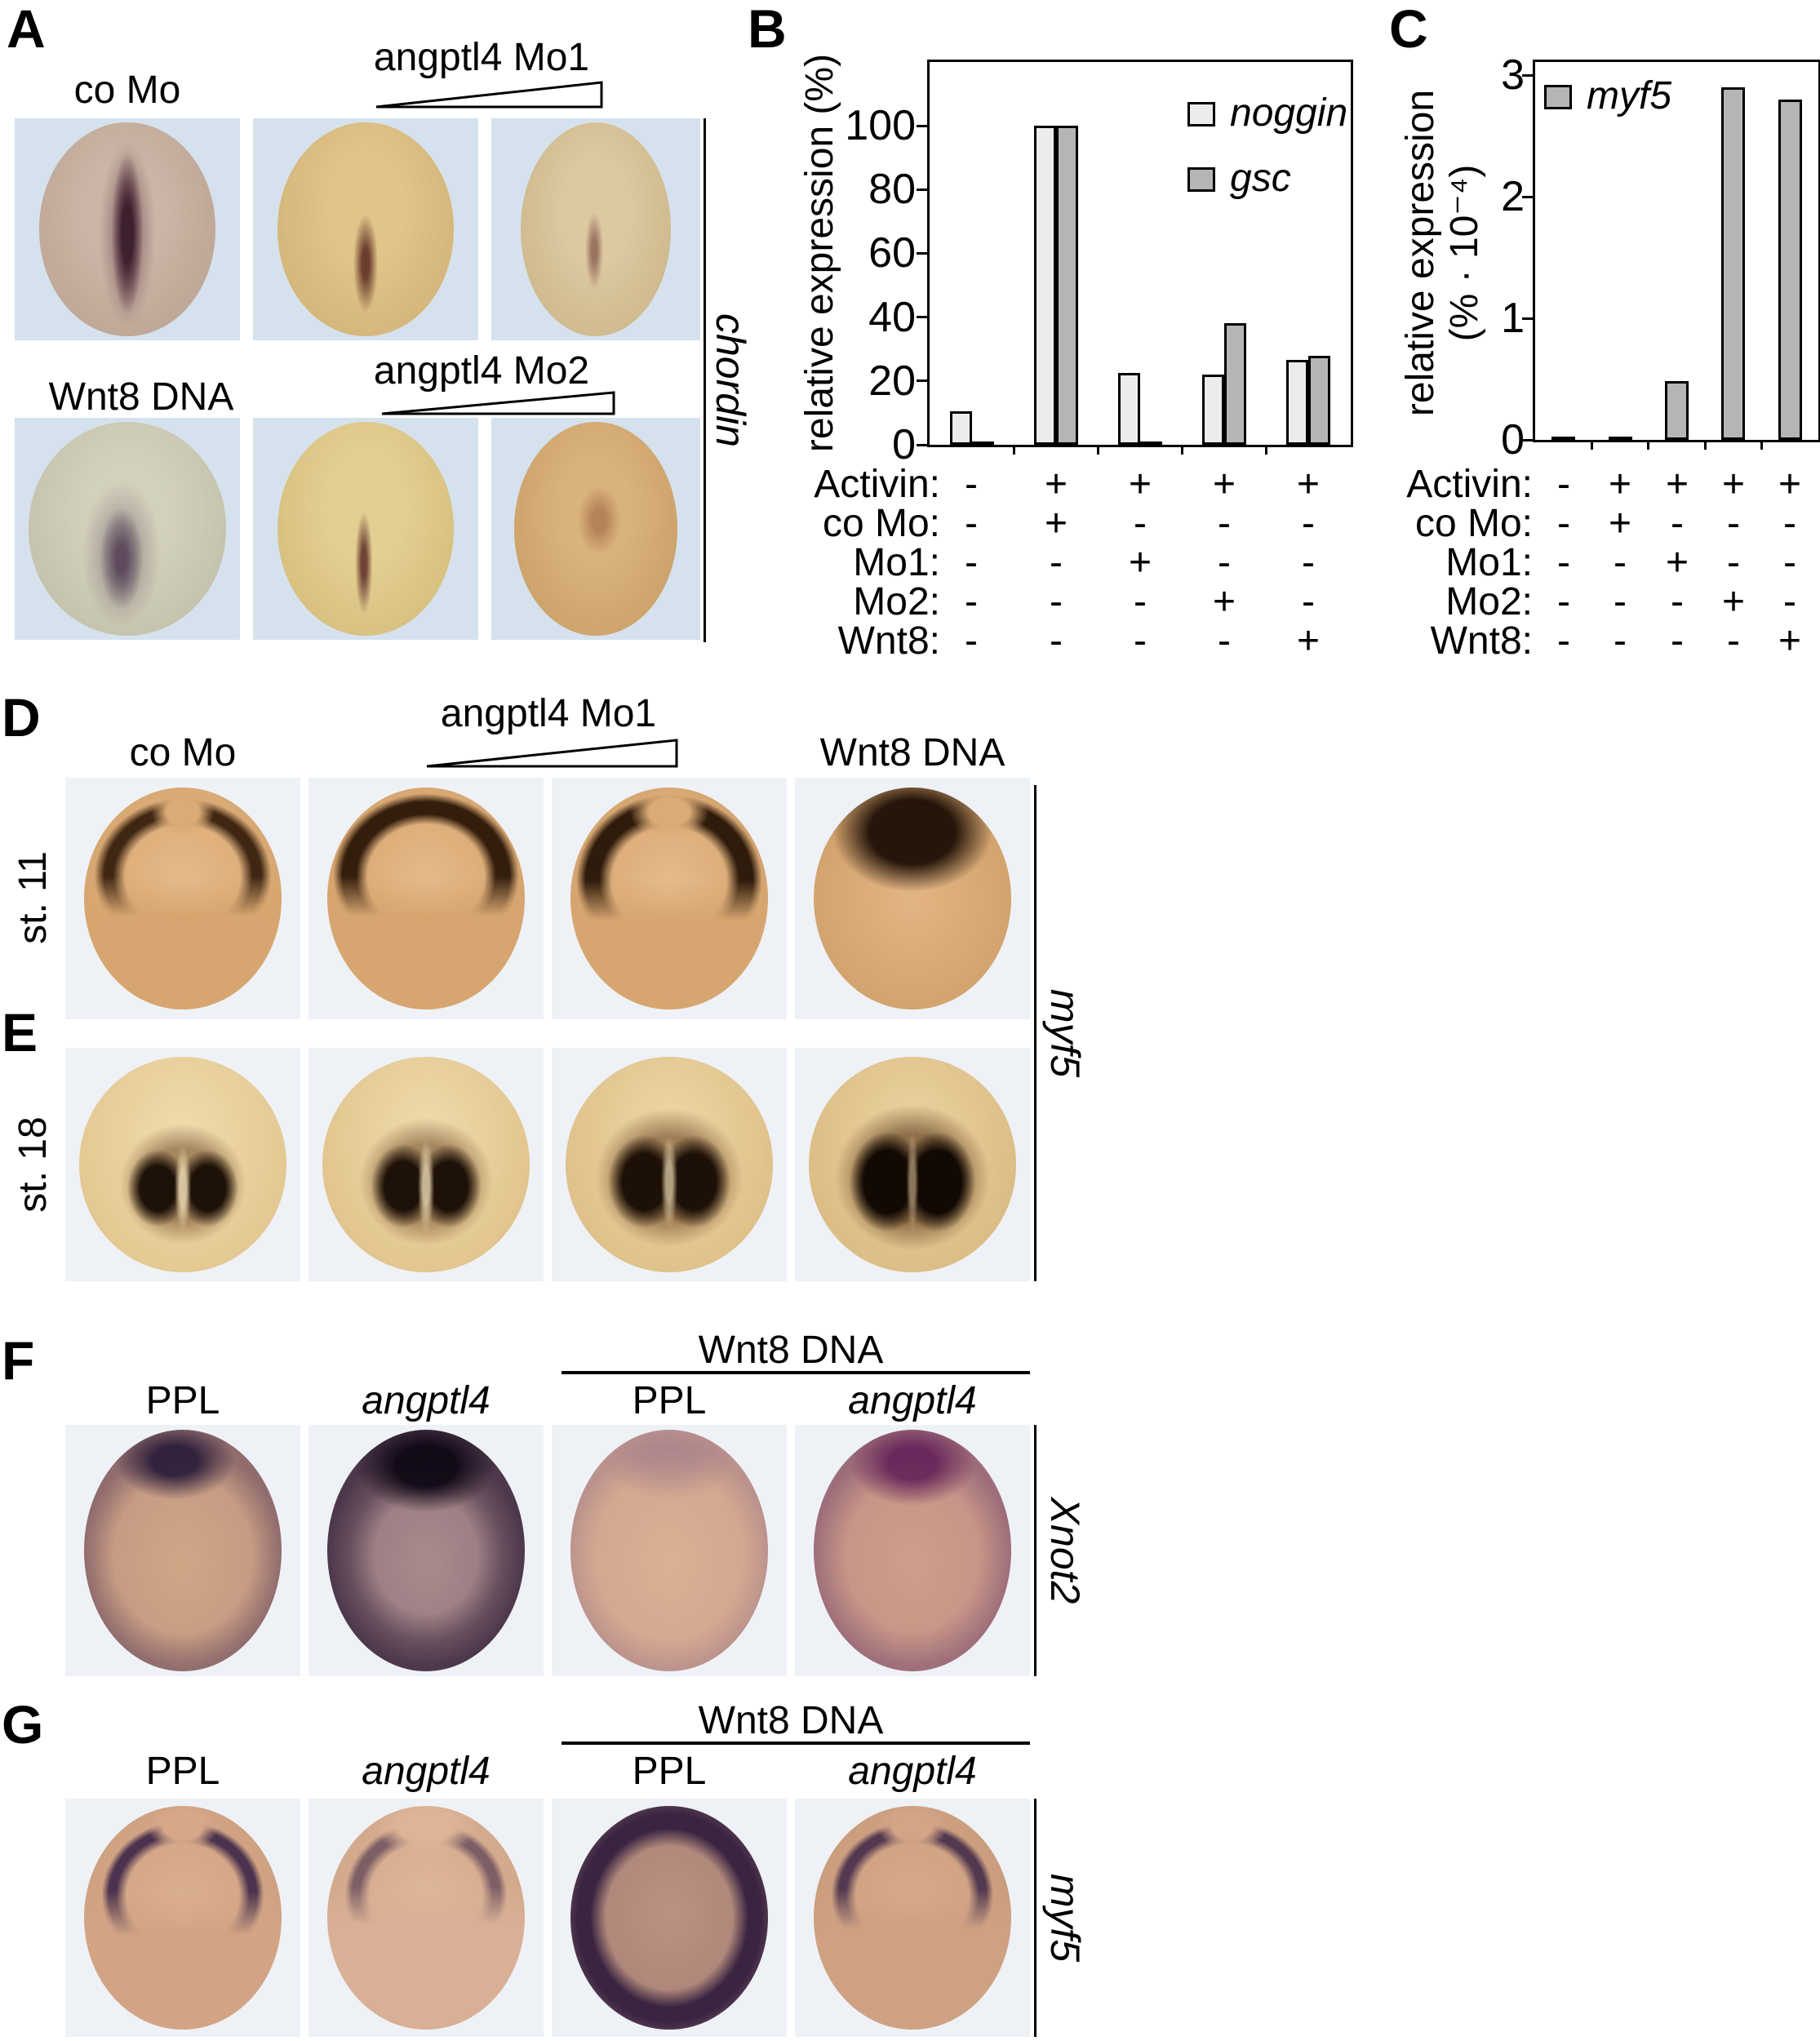  What do you see at coordinates (427, 1400) in the screenshot?
I see `panel-f-col2-label: angptl4` at bounding box center [427, 1400].